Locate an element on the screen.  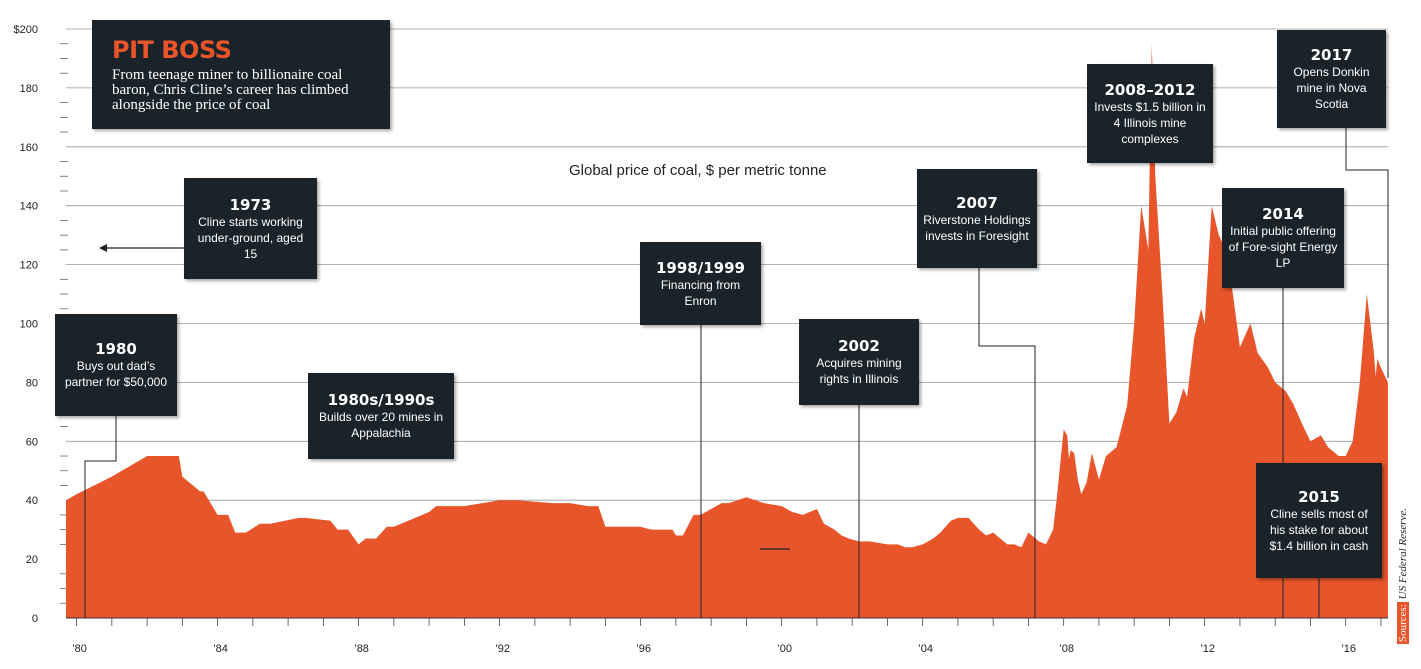
x-tick-label: ’04 is located at coordinates (925, 649).